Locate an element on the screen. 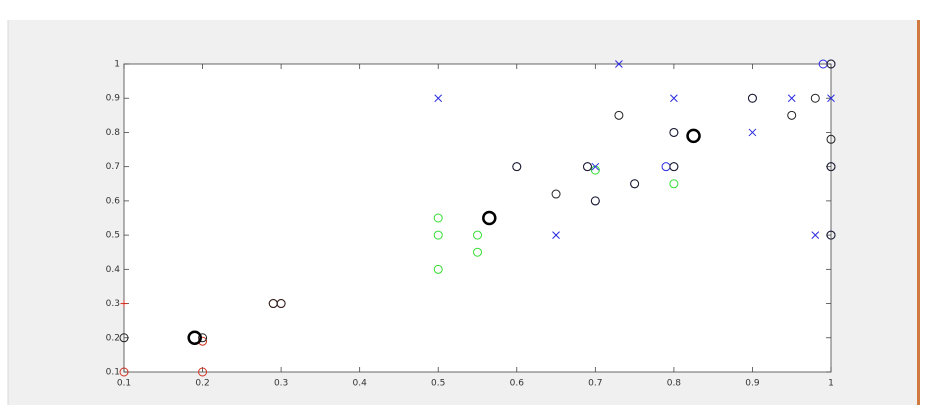  y-tick-label: 1 is located at coordinates (117, 65).